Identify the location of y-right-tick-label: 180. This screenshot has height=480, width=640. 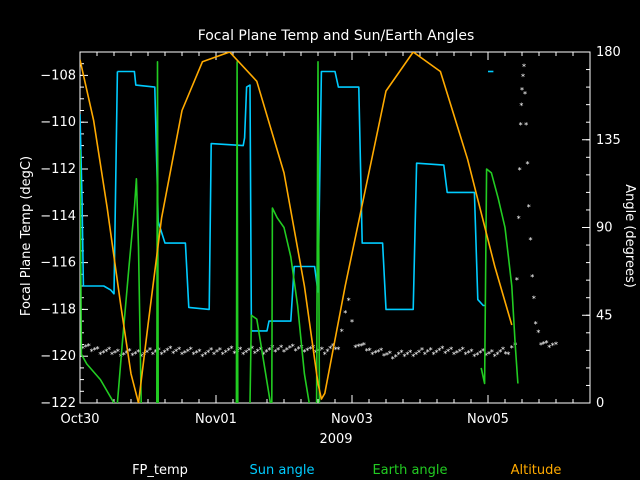
(608, 52).